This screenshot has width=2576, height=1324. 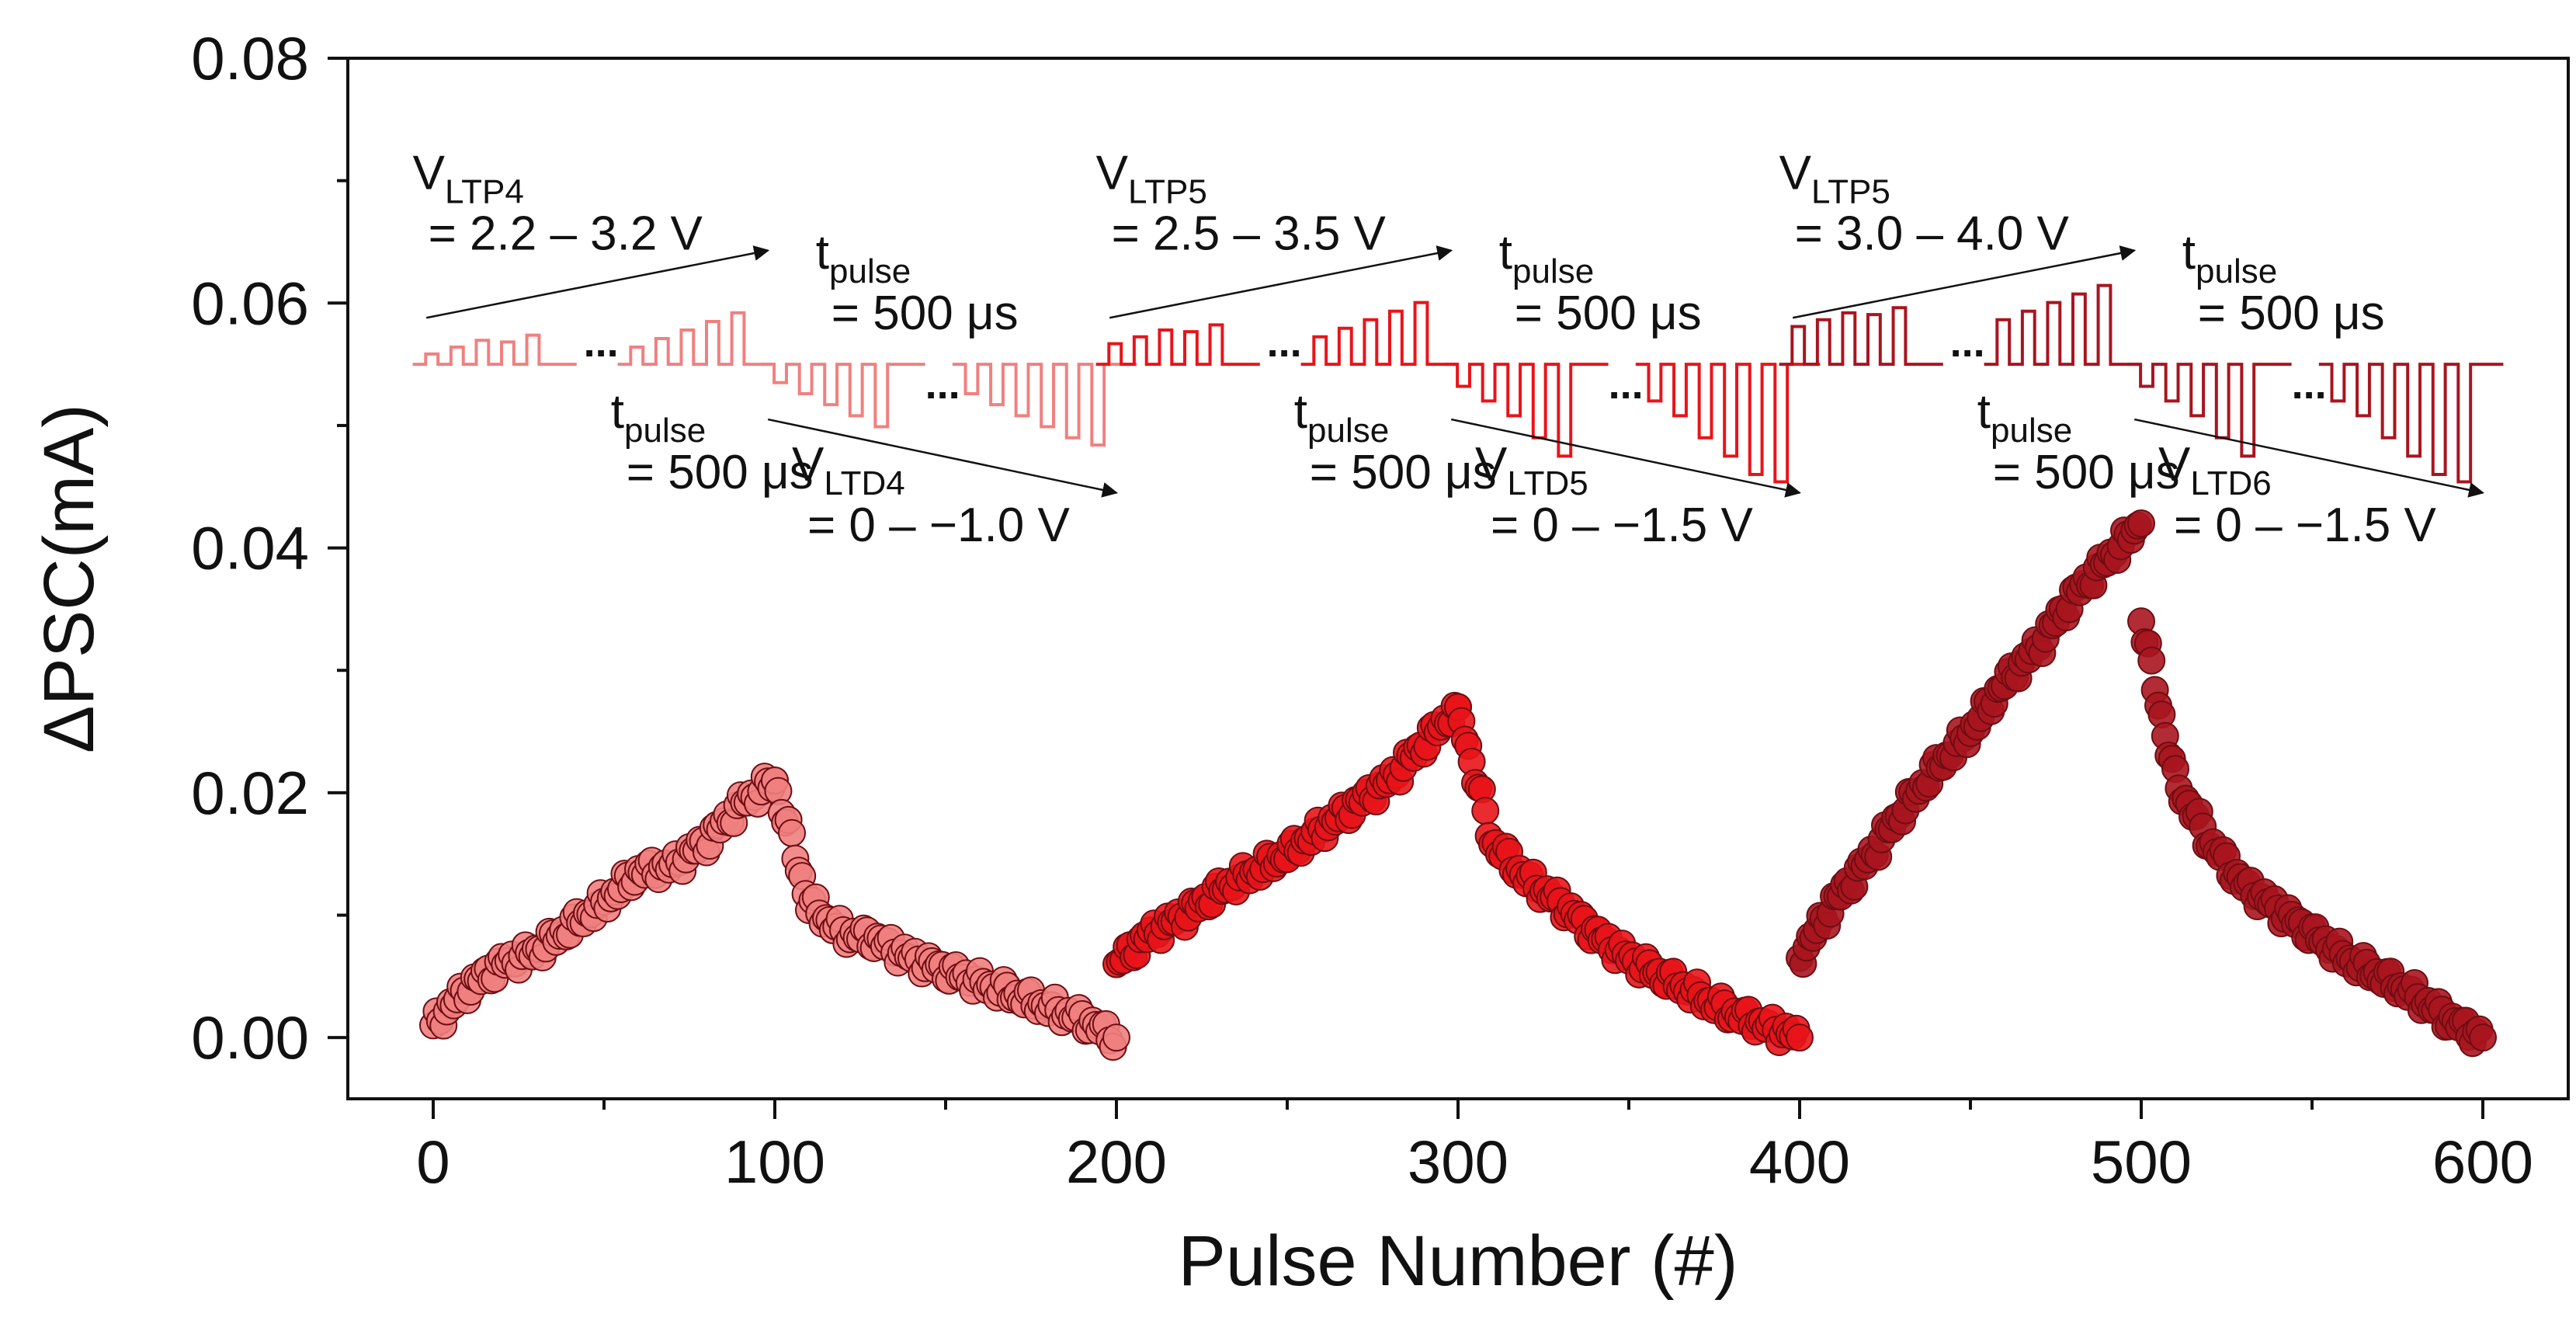 I want to click on v_ltp-value: = 3.0 – 4.0 V, so click(x=1932, y=234).